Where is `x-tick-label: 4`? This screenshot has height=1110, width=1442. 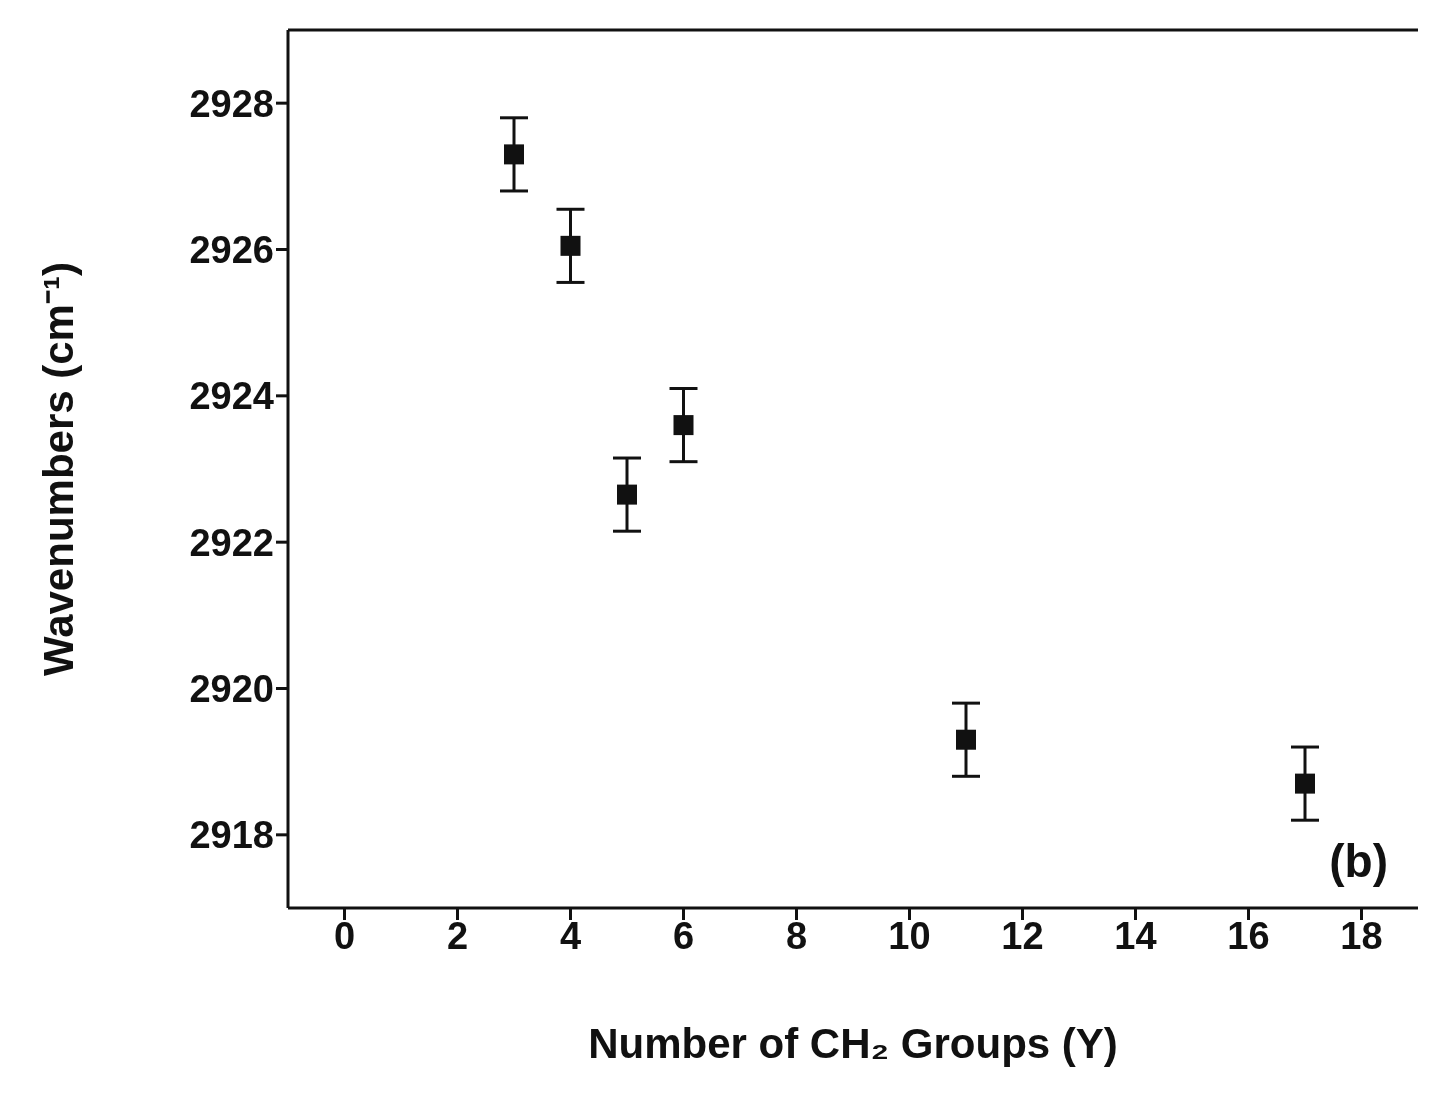 x-tick-label: 4 is located at coordinates (570, 935).